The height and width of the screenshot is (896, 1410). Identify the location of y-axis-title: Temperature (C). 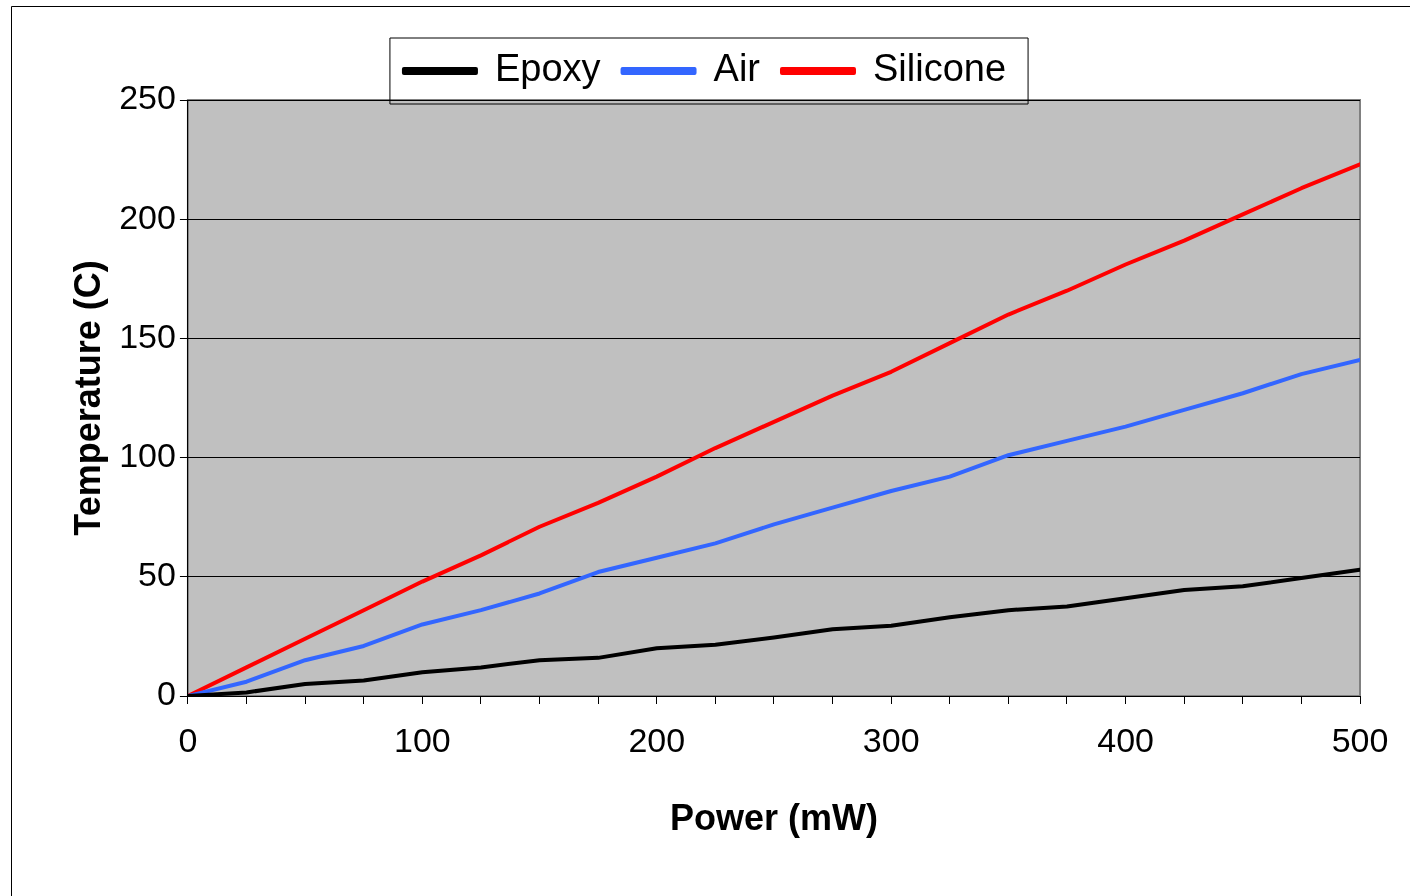
(87, 398).